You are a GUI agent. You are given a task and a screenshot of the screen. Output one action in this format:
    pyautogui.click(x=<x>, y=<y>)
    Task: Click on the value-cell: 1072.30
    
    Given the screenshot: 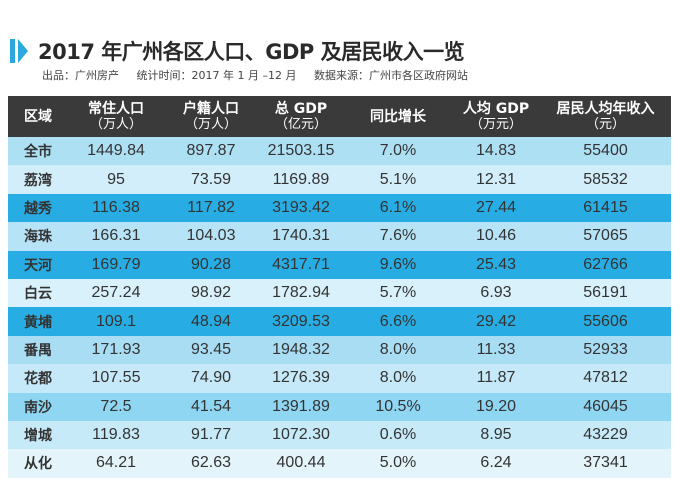 What is the action you would take?
    pyautogui.click(x=301, y=435)
    